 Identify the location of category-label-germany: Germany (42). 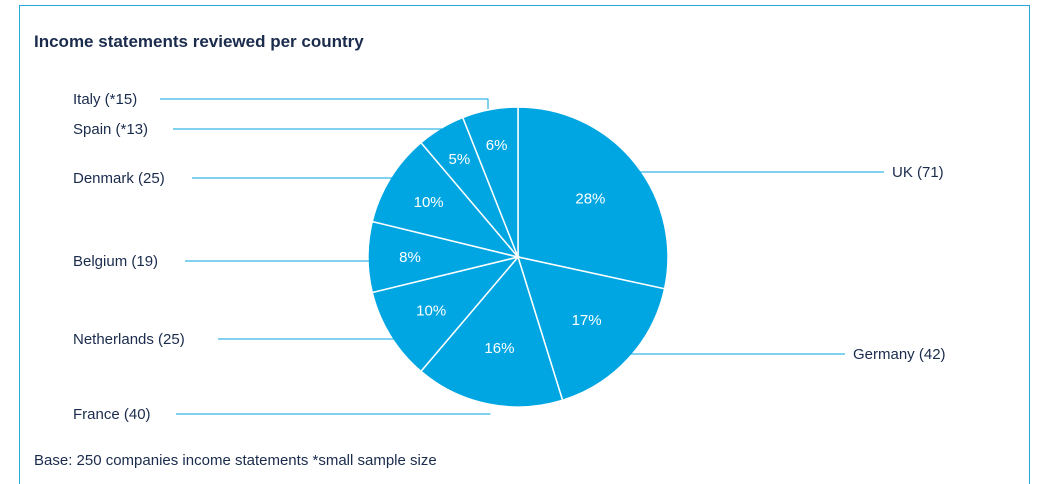
(899, 354).